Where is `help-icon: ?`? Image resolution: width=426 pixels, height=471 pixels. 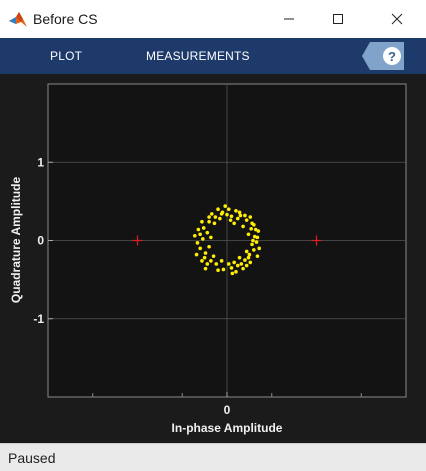
help-icon: ? is located at coordinates (383, 58).